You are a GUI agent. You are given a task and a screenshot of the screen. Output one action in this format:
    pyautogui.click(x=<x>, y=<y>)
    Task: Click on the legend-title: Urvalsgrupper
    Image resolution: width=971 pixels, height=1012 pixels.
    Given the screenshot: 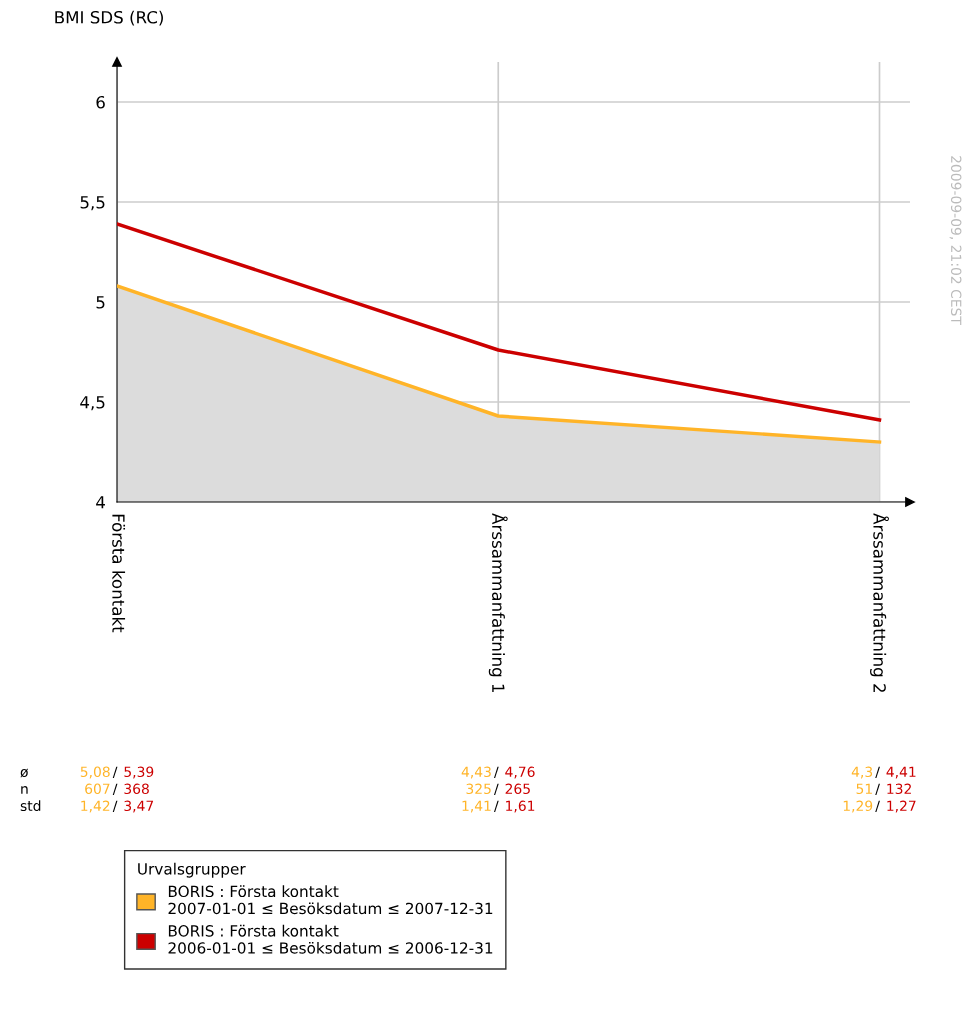 What is the action you would take?
    pyautogui.click(x=192, y=870)
    